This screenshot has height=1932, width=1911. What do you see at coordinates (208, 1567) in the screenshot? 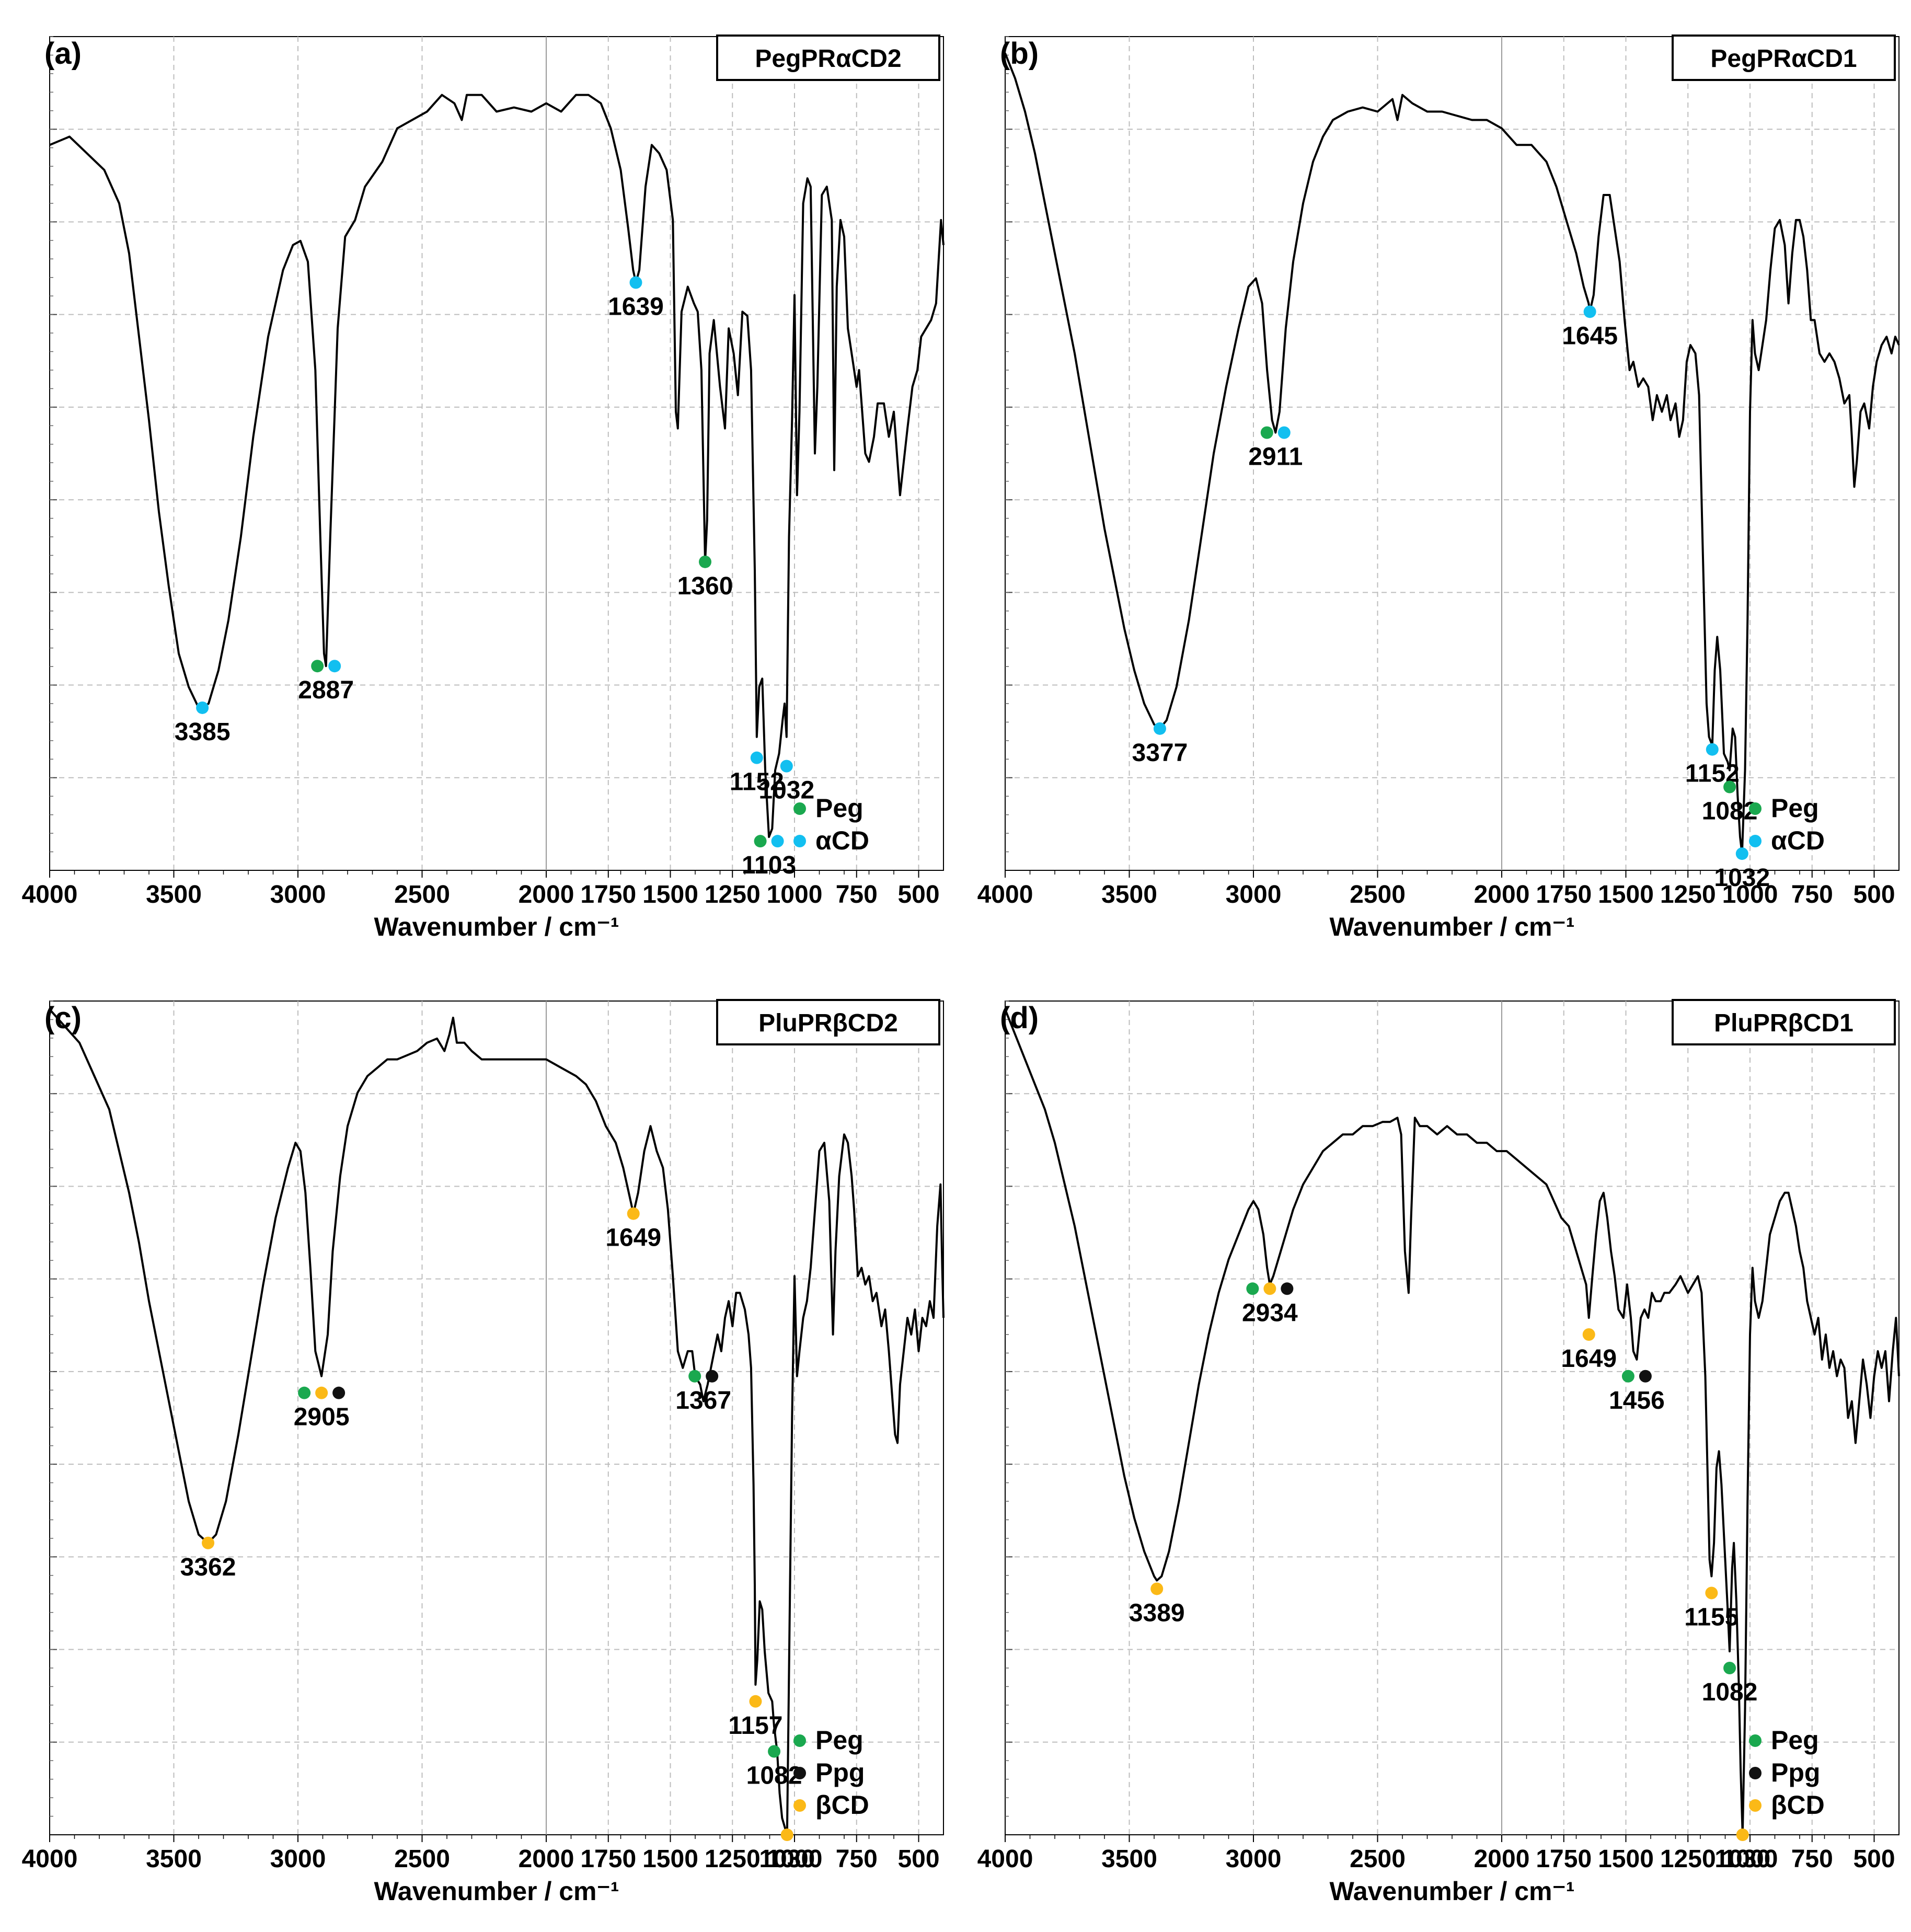
I see `peak-label: 3362` at bounding box center [208, 1567].